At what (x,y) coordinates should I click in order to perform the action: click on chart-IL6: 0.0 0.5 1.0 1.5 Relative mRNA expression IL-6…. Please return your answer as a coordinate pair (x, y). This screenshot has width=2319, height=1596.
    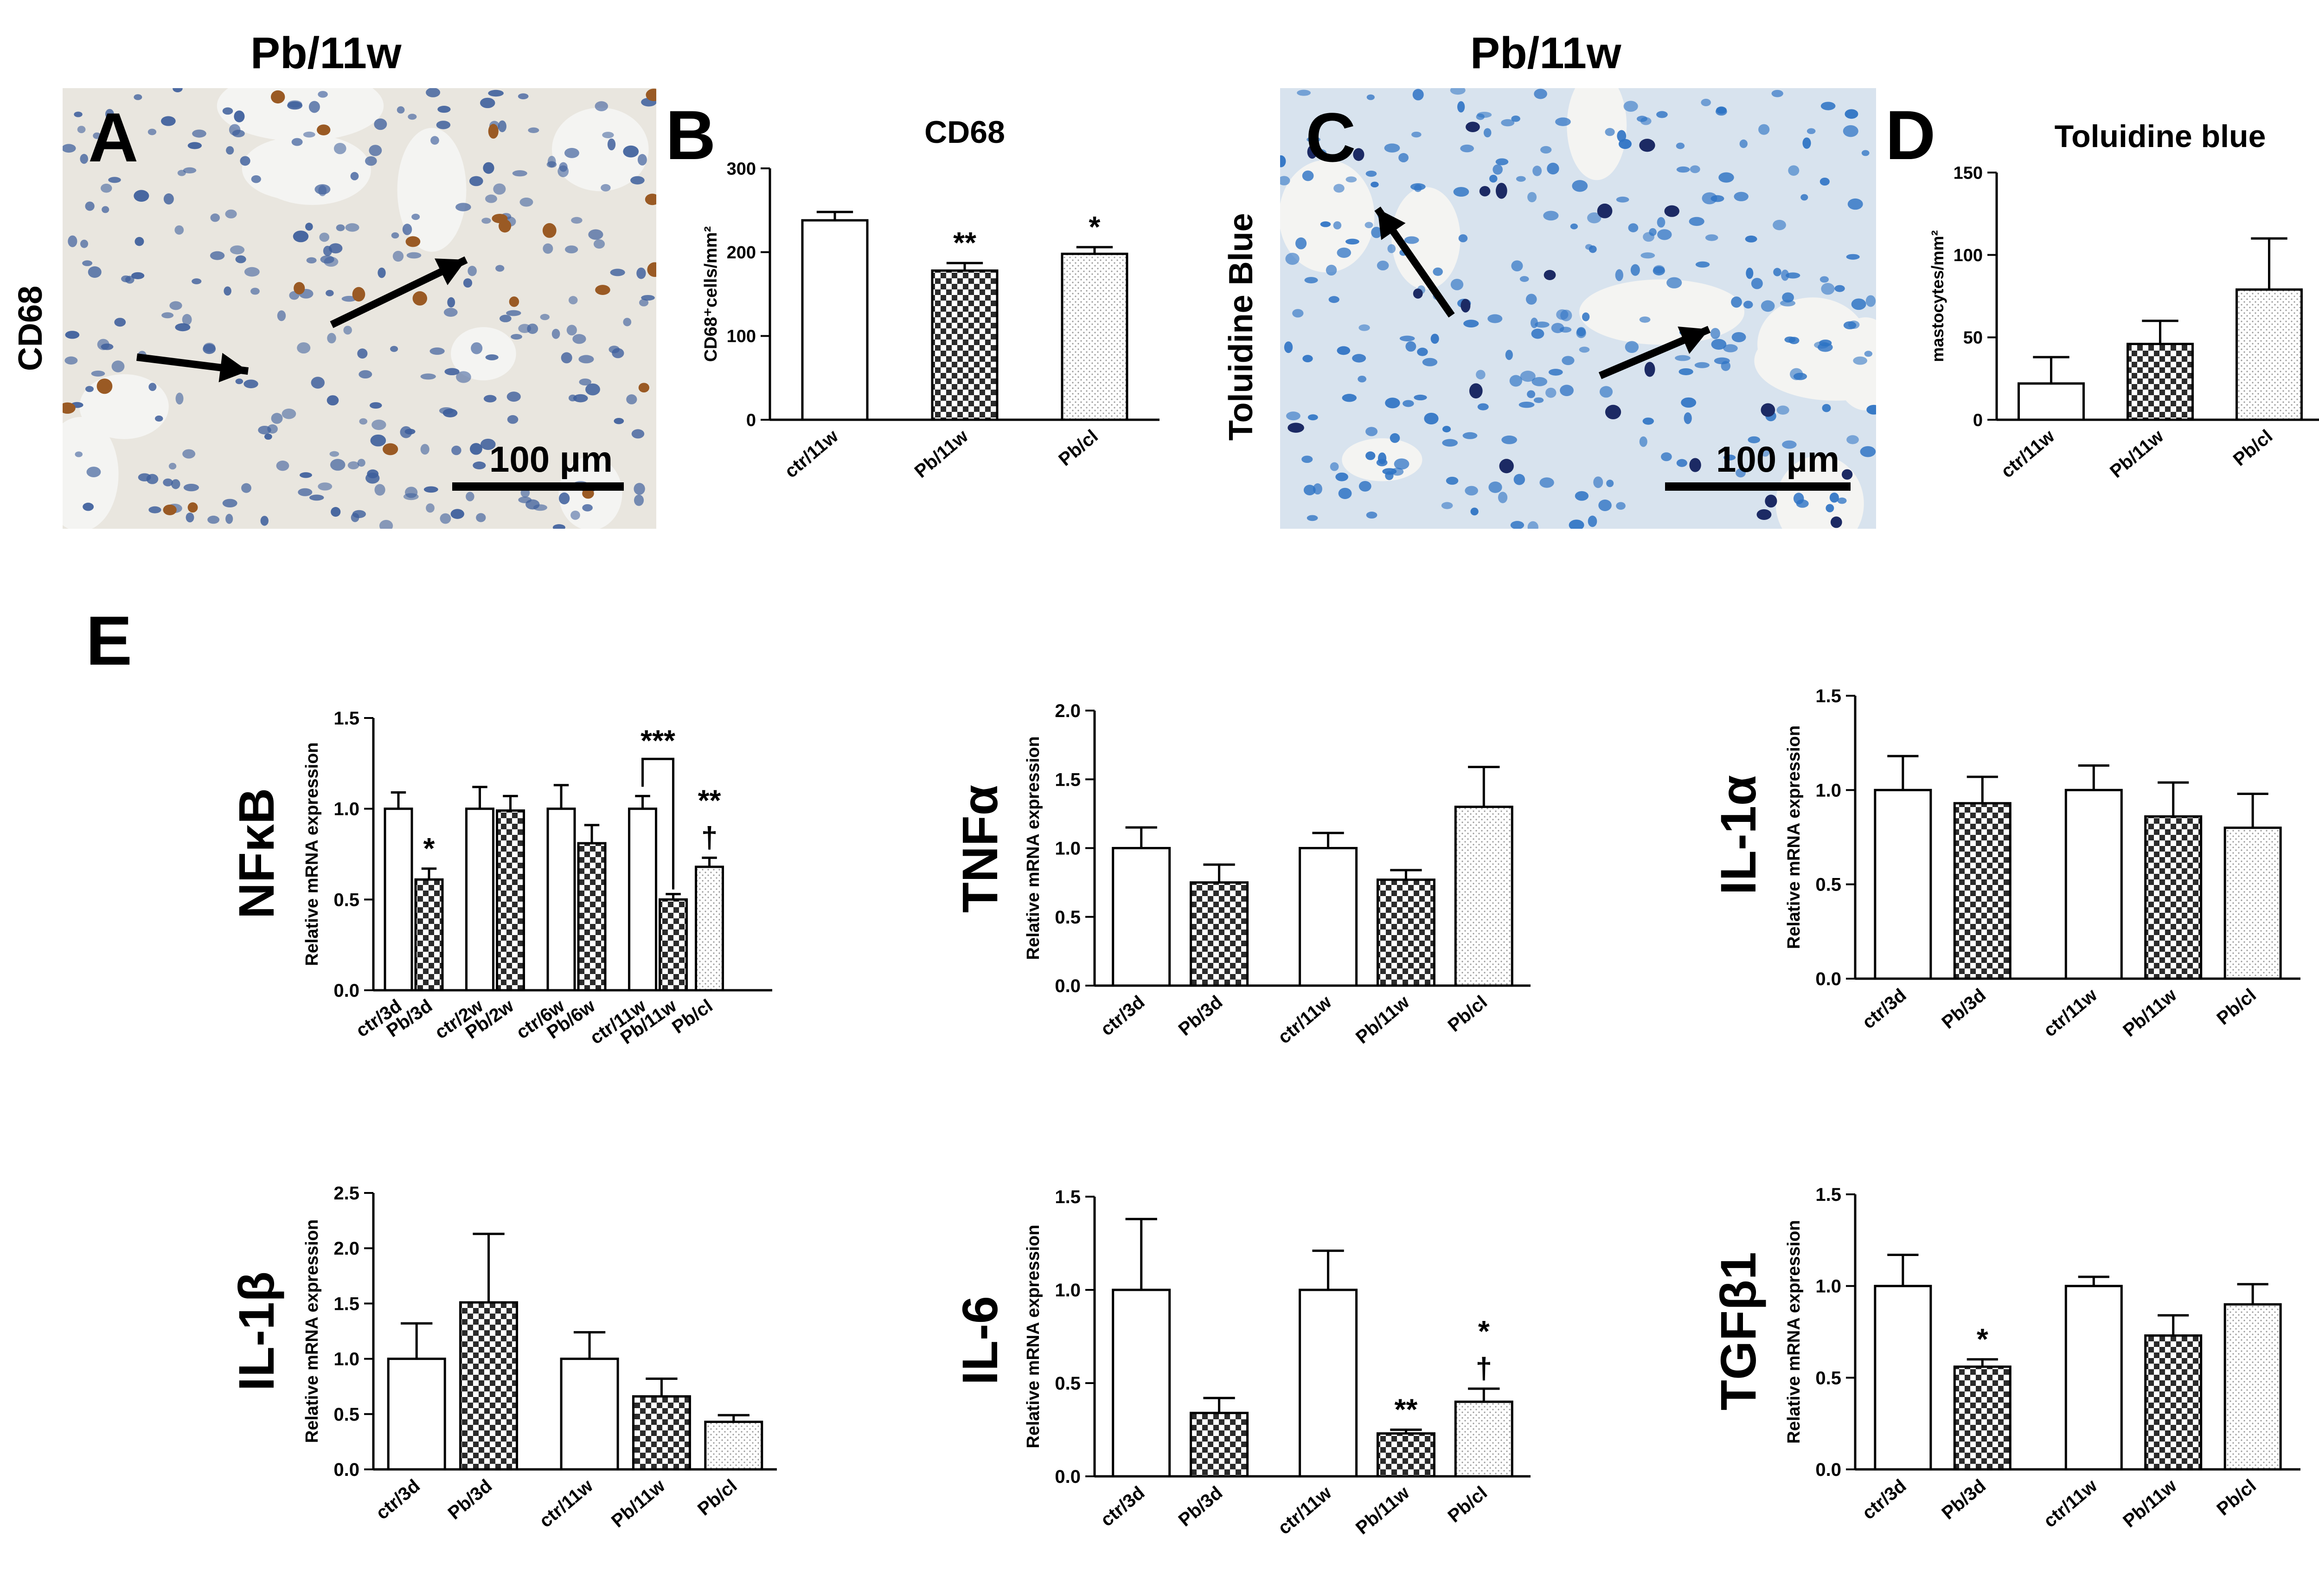
    Looking at the image, I should click on (1241, 1362).